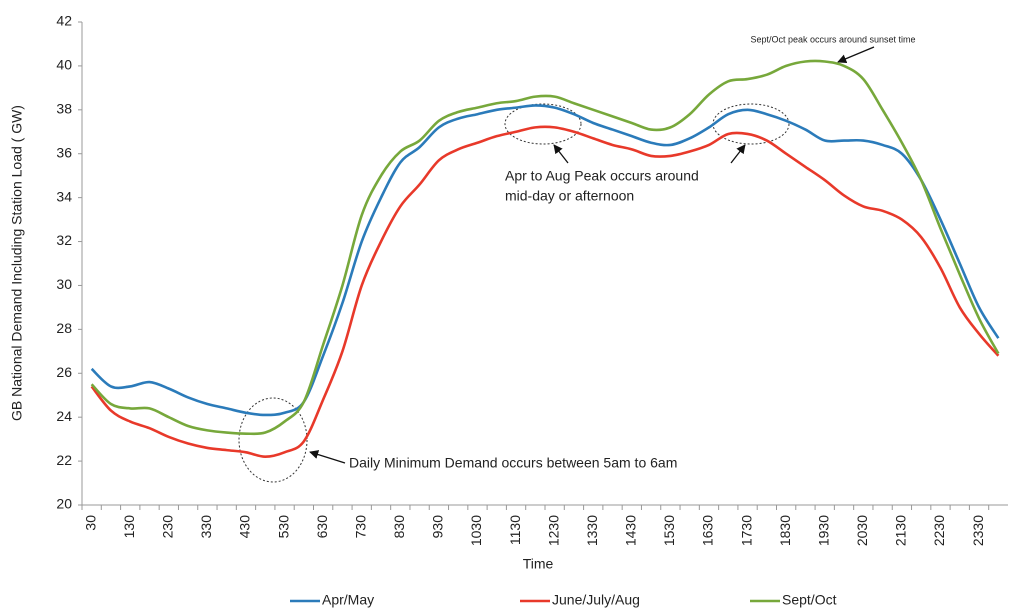 This screenshot has height=612, width=1010. What do you see at coordinates (64, 109) in the screenshot?
I see `y-tick-label: 38` at bounding box center [64, 109].